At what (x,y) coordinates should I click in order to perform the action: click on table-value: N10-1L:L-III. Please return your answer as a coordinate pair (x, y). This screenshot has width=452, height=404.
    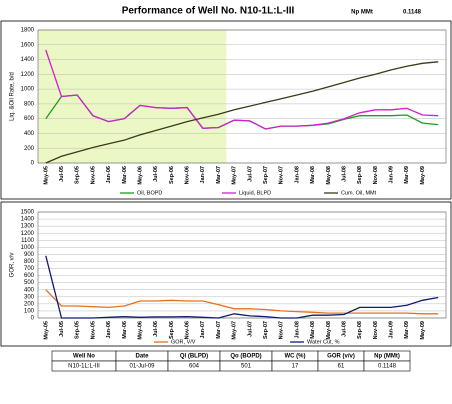
    Looking at the image, I should click on (84, 367).